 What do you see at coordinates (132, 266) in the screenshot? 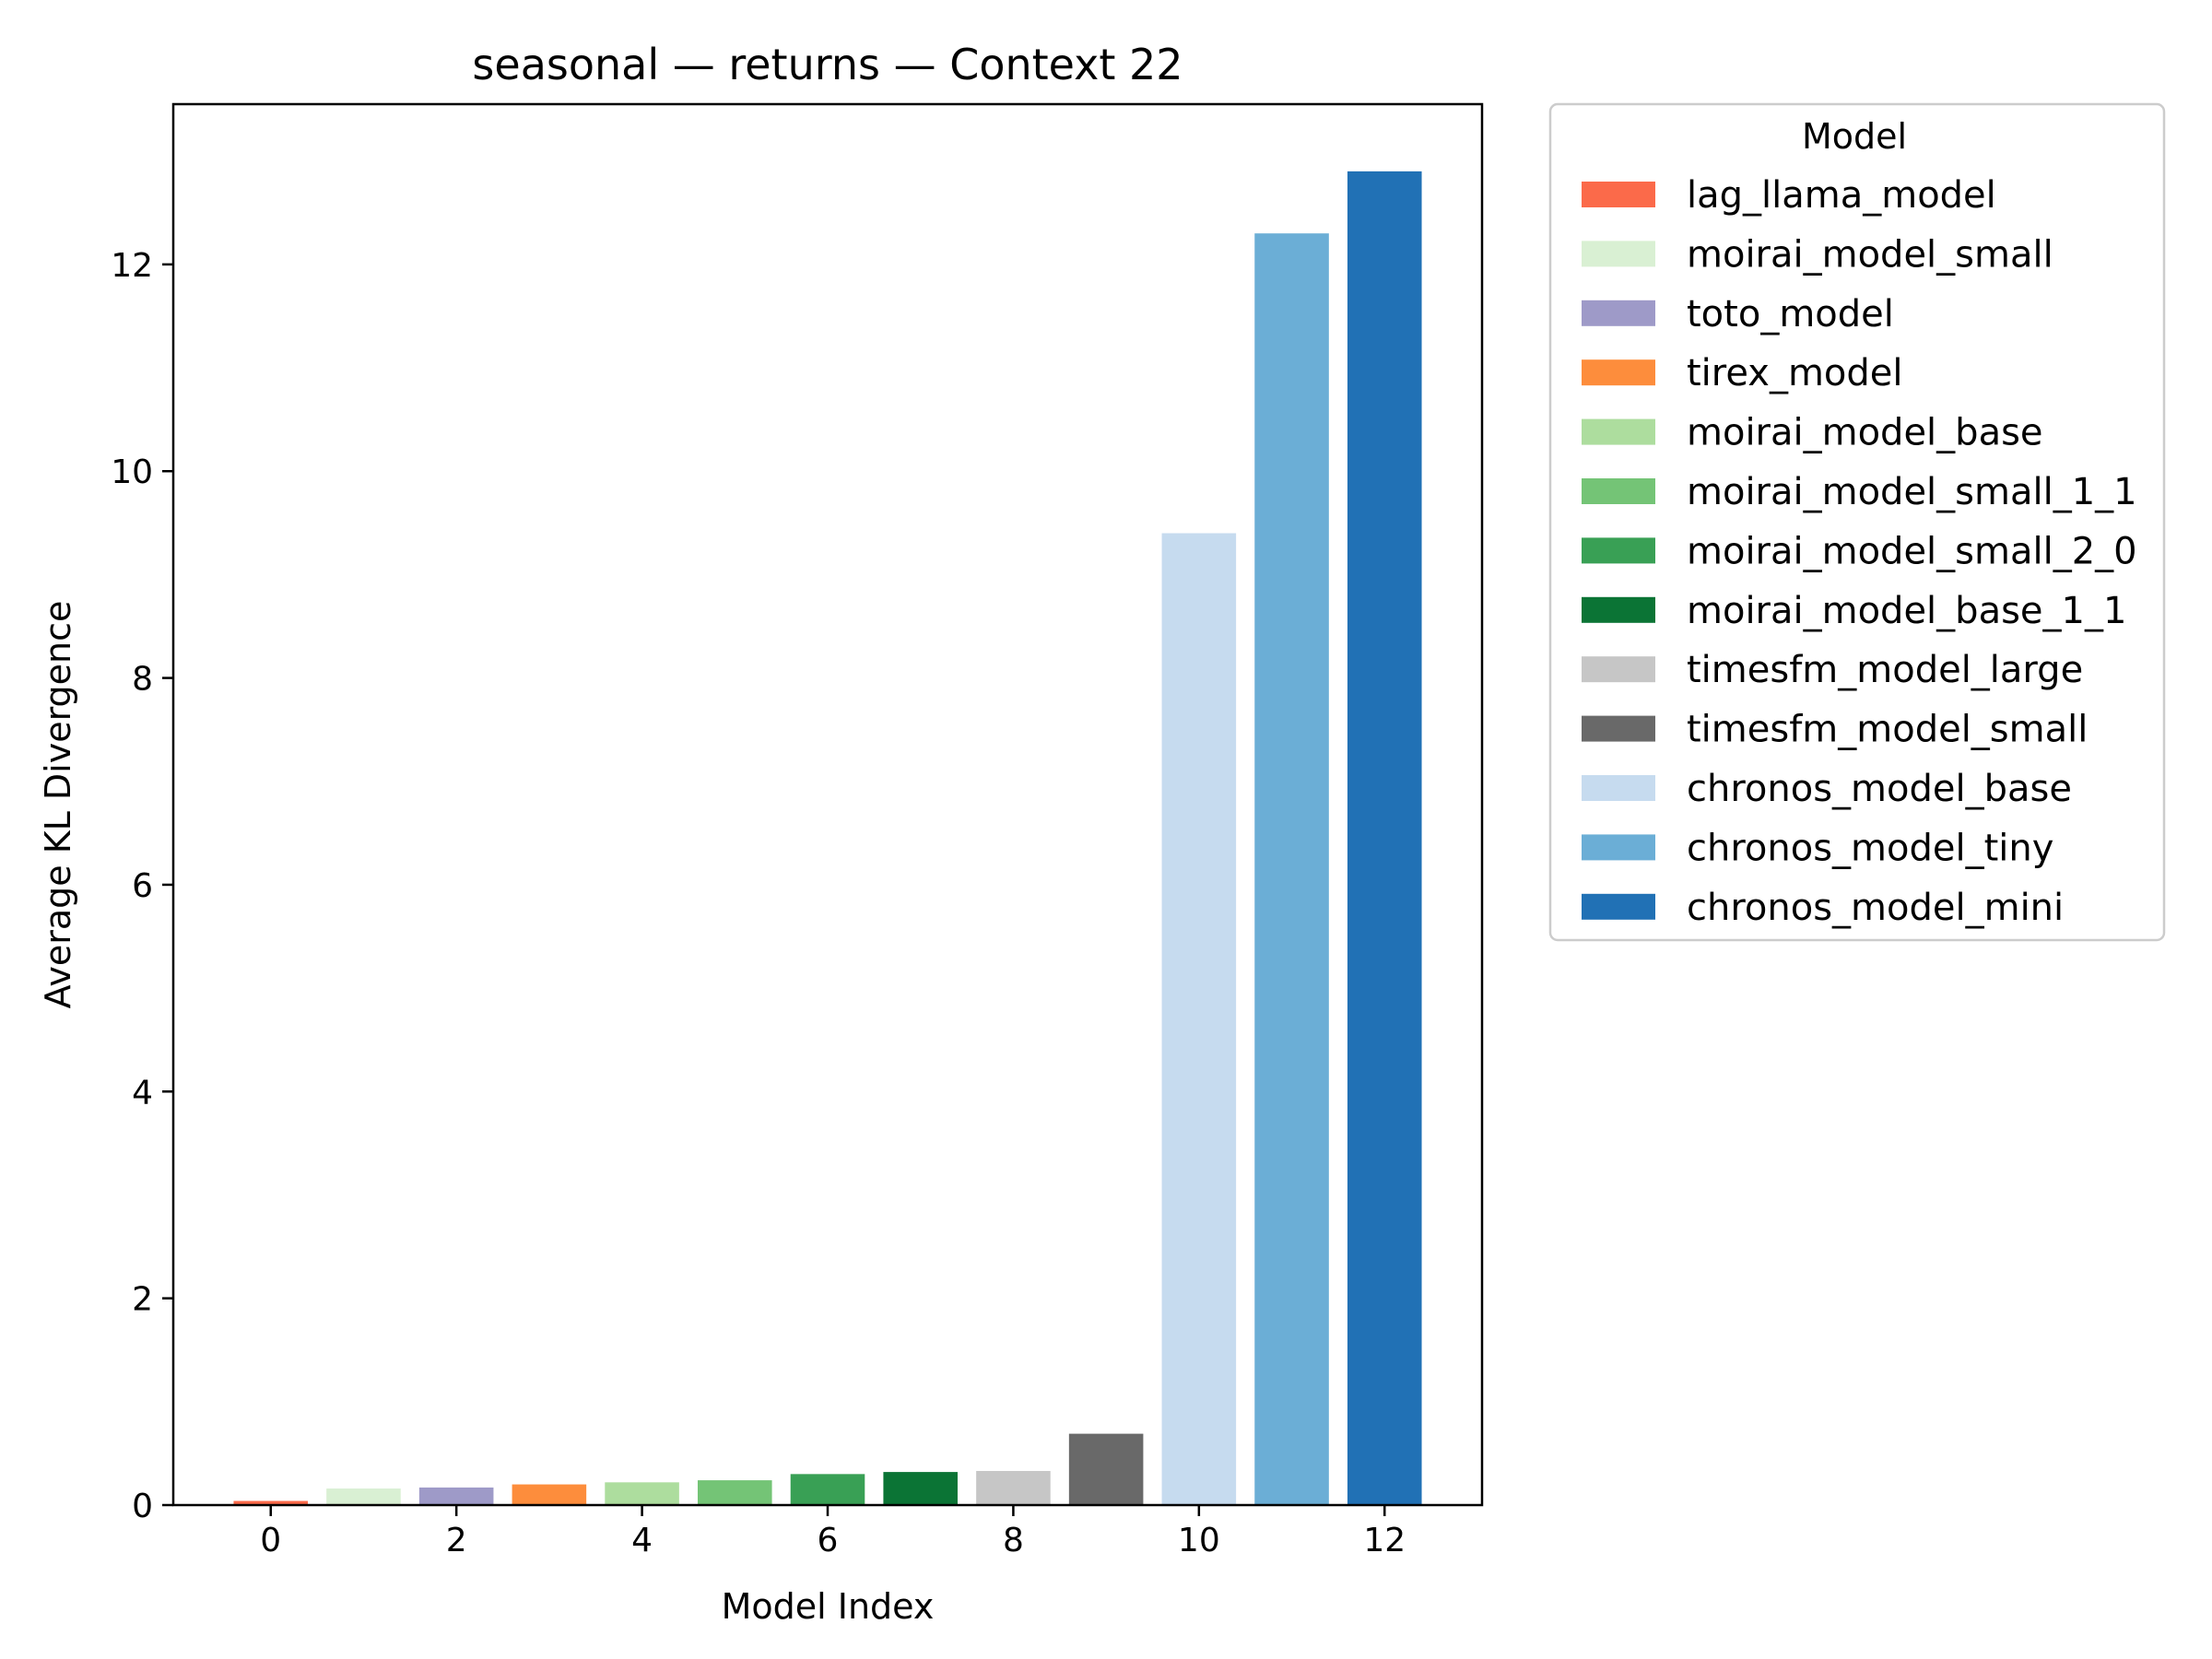
I see `y-tick-label: 12` at bounding box center [132, 266].